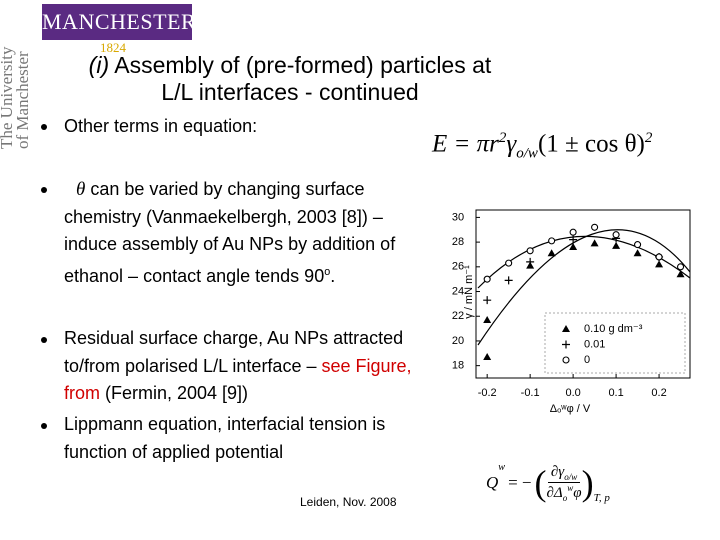  Describe the element at coordinates (458, 316) in the screenshot. I see `y-tick-label: 22` at that location.